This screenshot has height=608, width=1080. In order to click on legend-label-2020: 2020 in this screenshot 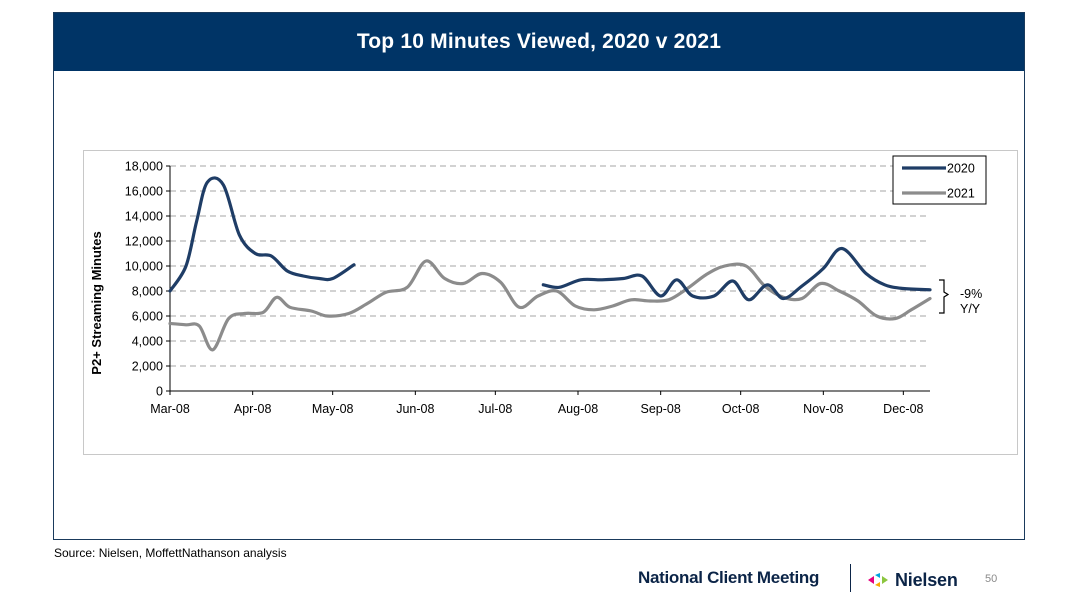, I will do `click(961, 169)`.